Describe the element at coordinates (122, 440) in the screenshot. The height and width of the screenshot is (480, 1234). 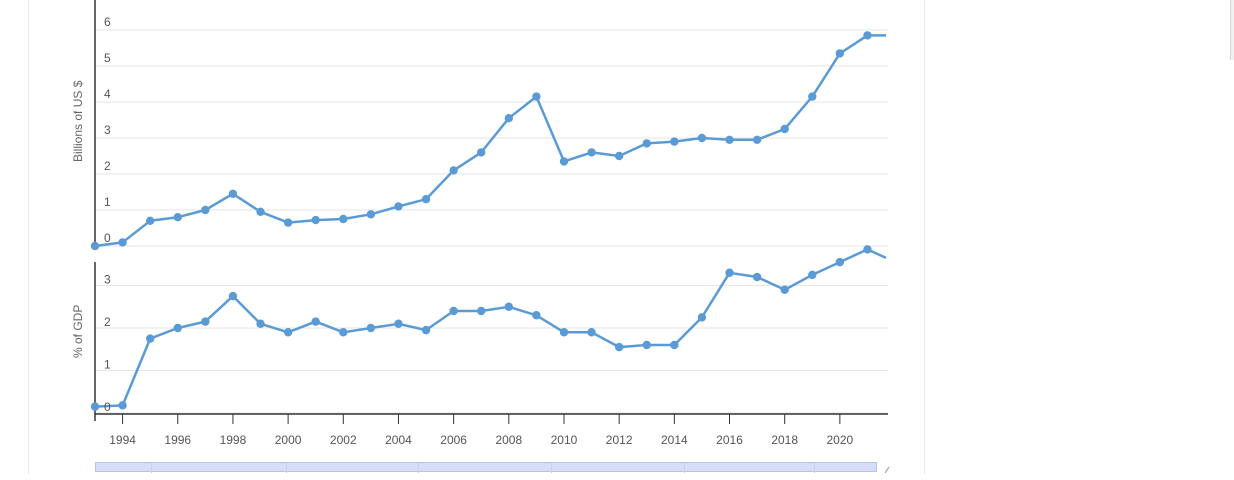
I see `x-tick-label: 1994` at that location.